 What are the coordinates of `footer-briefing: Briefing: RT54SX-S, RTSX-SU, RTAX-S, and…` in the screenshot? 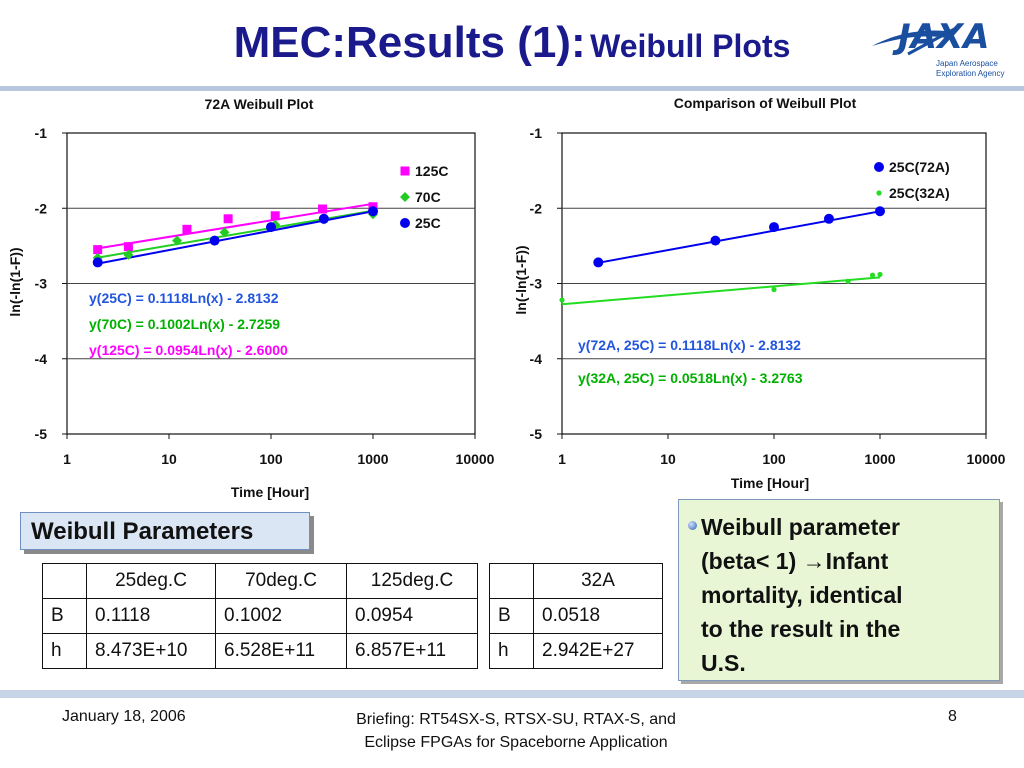 It's located at (516, 731).